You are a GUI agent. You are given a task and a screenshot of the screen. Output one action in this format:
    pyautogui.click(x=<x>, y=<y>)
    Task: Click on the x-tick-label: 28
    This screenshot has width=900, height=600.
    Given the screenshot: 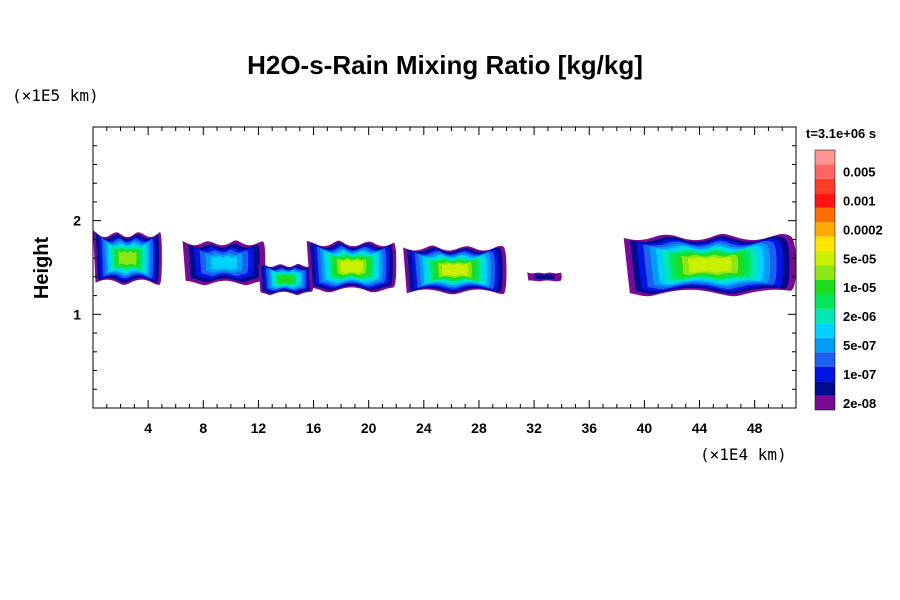 What is the action you would take?
    pyautogui.click(x=479, y=428)
    